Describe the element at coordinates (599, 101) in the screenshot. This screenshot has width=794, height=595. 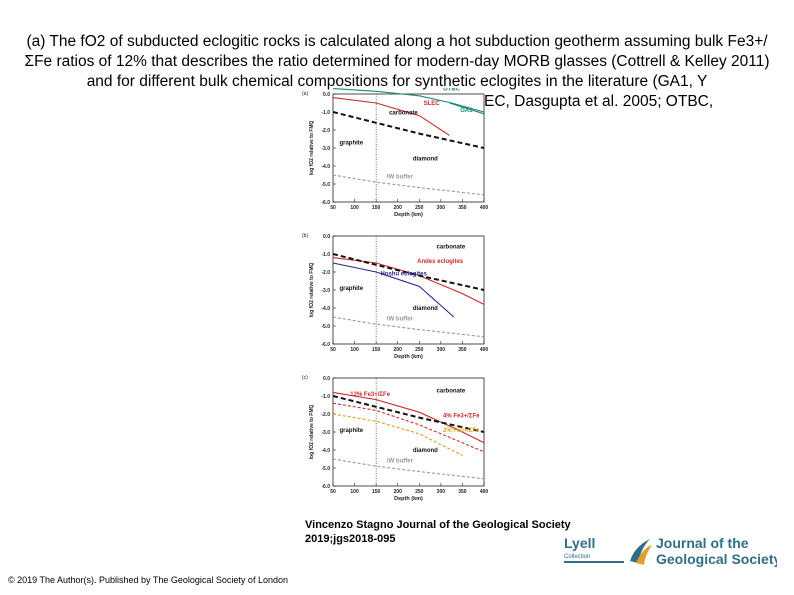
I see `caption-tail: EC, Dasgupta et al. 2005; OTBC,` at that location.